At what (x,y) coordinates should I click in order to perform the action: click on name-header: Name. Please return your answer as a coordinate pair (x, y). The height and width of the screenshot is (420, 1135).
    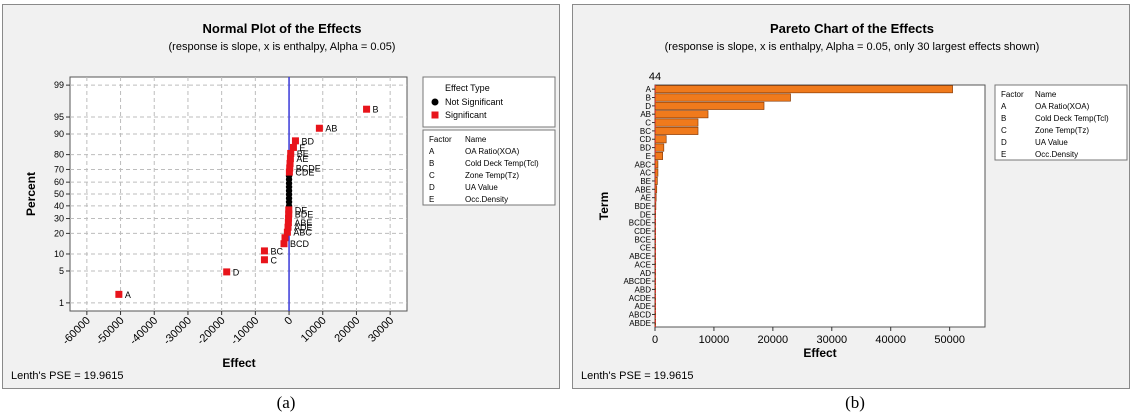
    Looking at the image, I should click on (1046, 94).